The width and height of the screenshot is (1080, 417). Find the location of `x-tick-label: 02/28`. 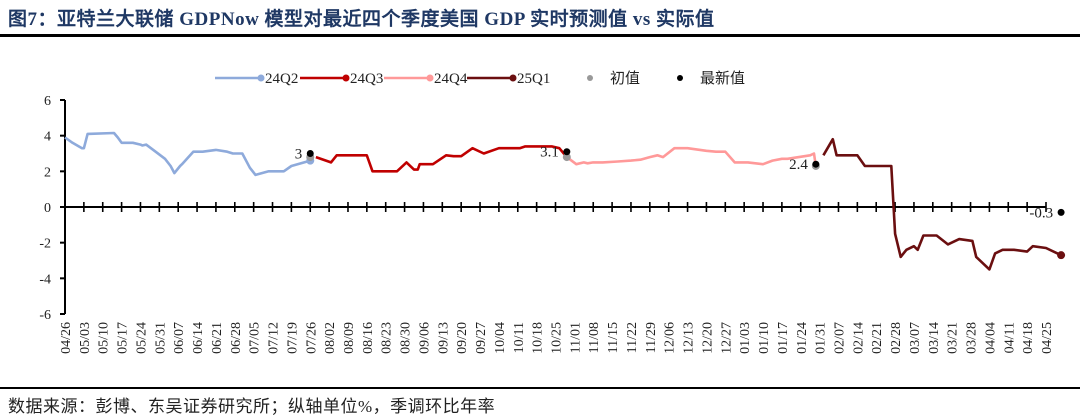

x-tick-label: 02/28 is located at coordinates (896, 338).